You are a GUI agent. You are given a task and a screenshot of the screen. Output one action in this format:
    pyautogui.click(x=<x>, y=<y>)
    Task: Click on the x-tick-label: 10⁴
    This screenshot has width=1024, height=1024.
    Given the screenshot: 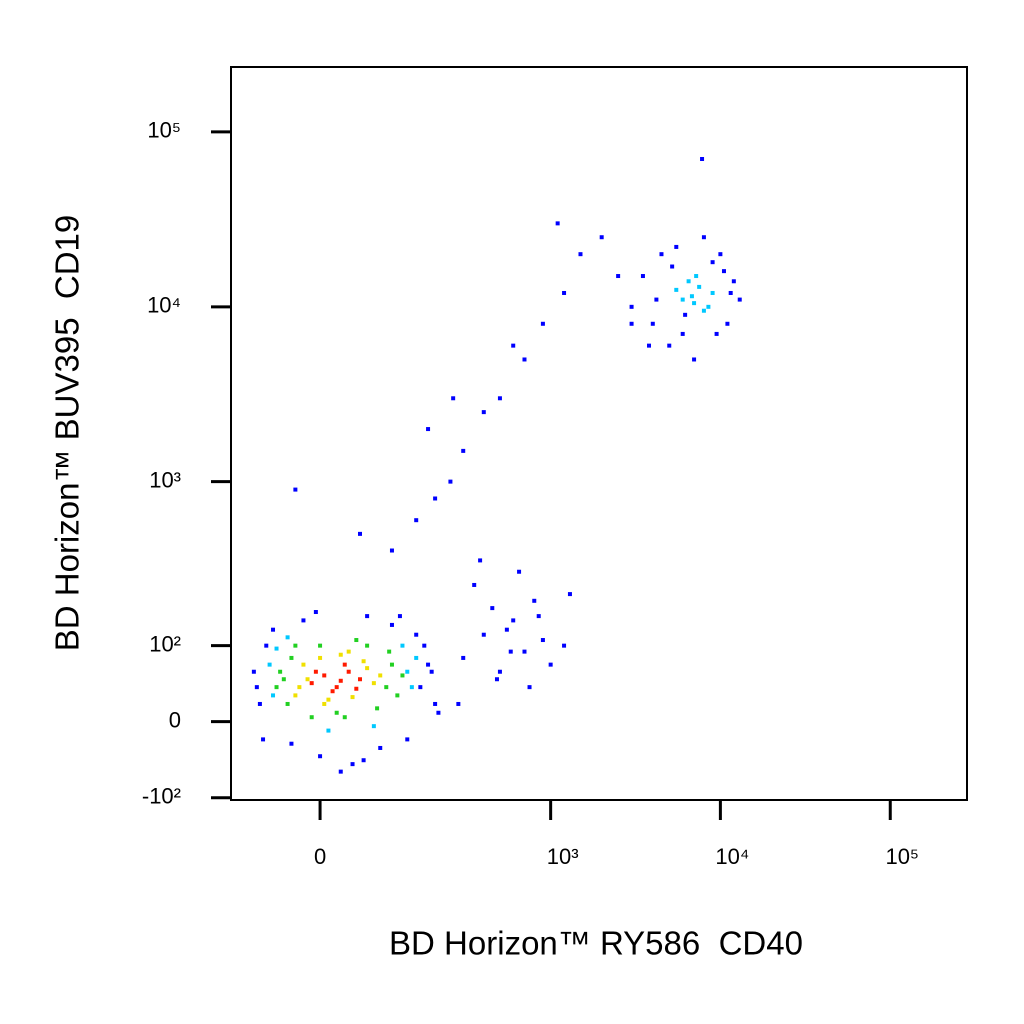 What is the action you would take?
    pyautogui.click(x=732, y=856)
    